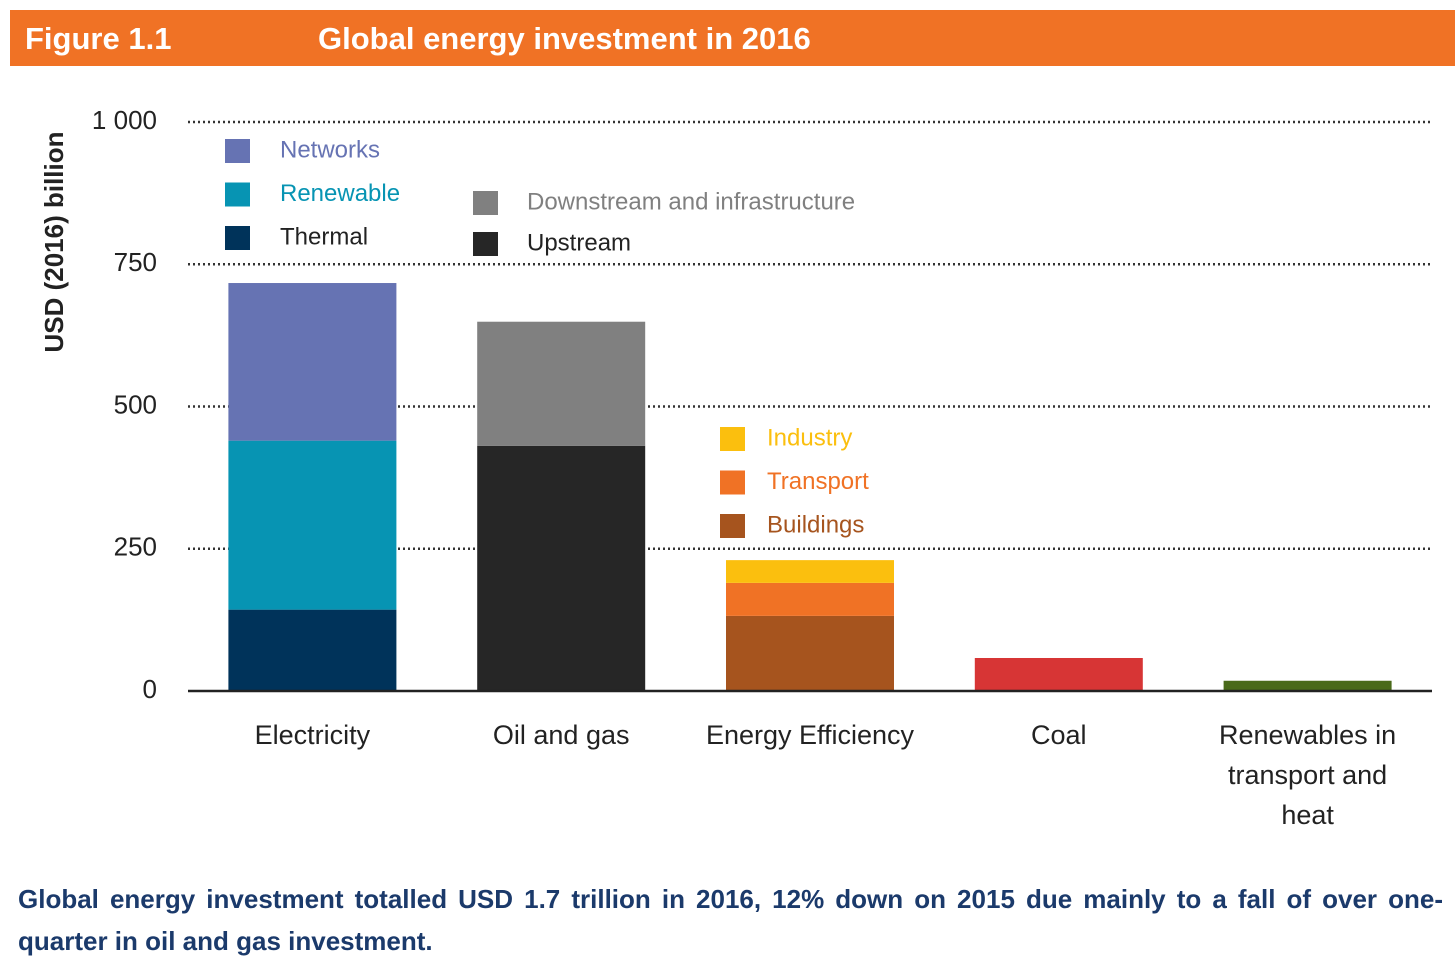 Image resolution: width=1455 pixels, height=957 pixels. I want to click on x-tick-label: Energy Efficiency, so click(810, 735).